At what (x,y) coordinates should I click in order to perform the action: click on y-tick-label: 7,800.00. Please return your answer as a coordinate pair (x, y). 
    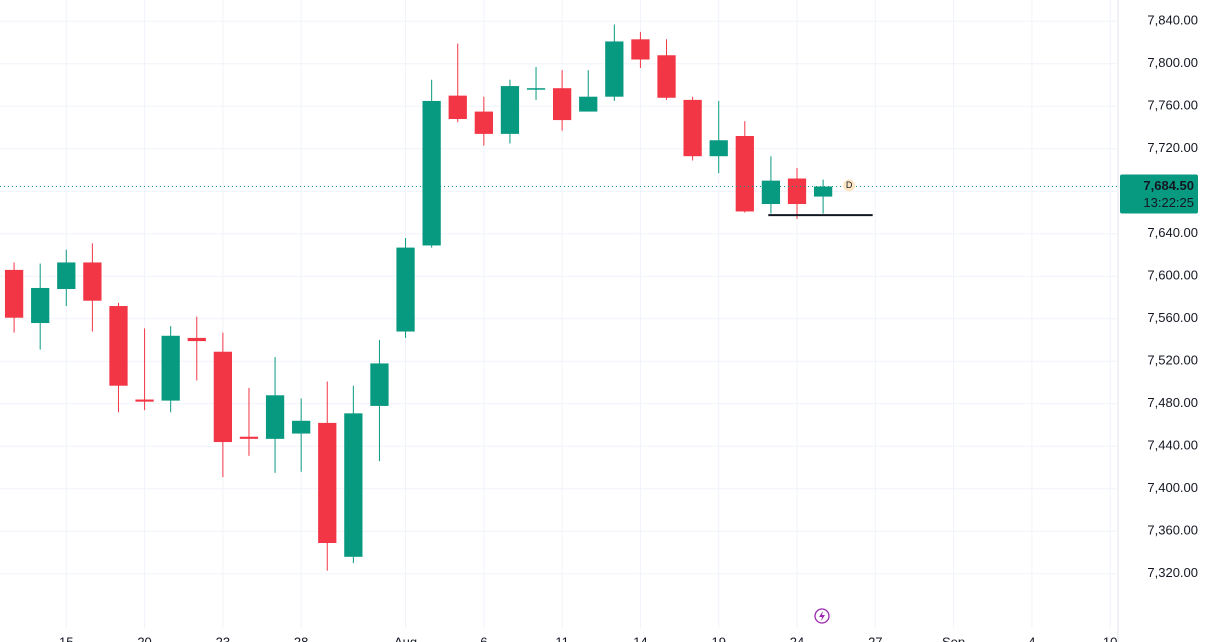
    Looking at the image, I should click on (1172, 62).